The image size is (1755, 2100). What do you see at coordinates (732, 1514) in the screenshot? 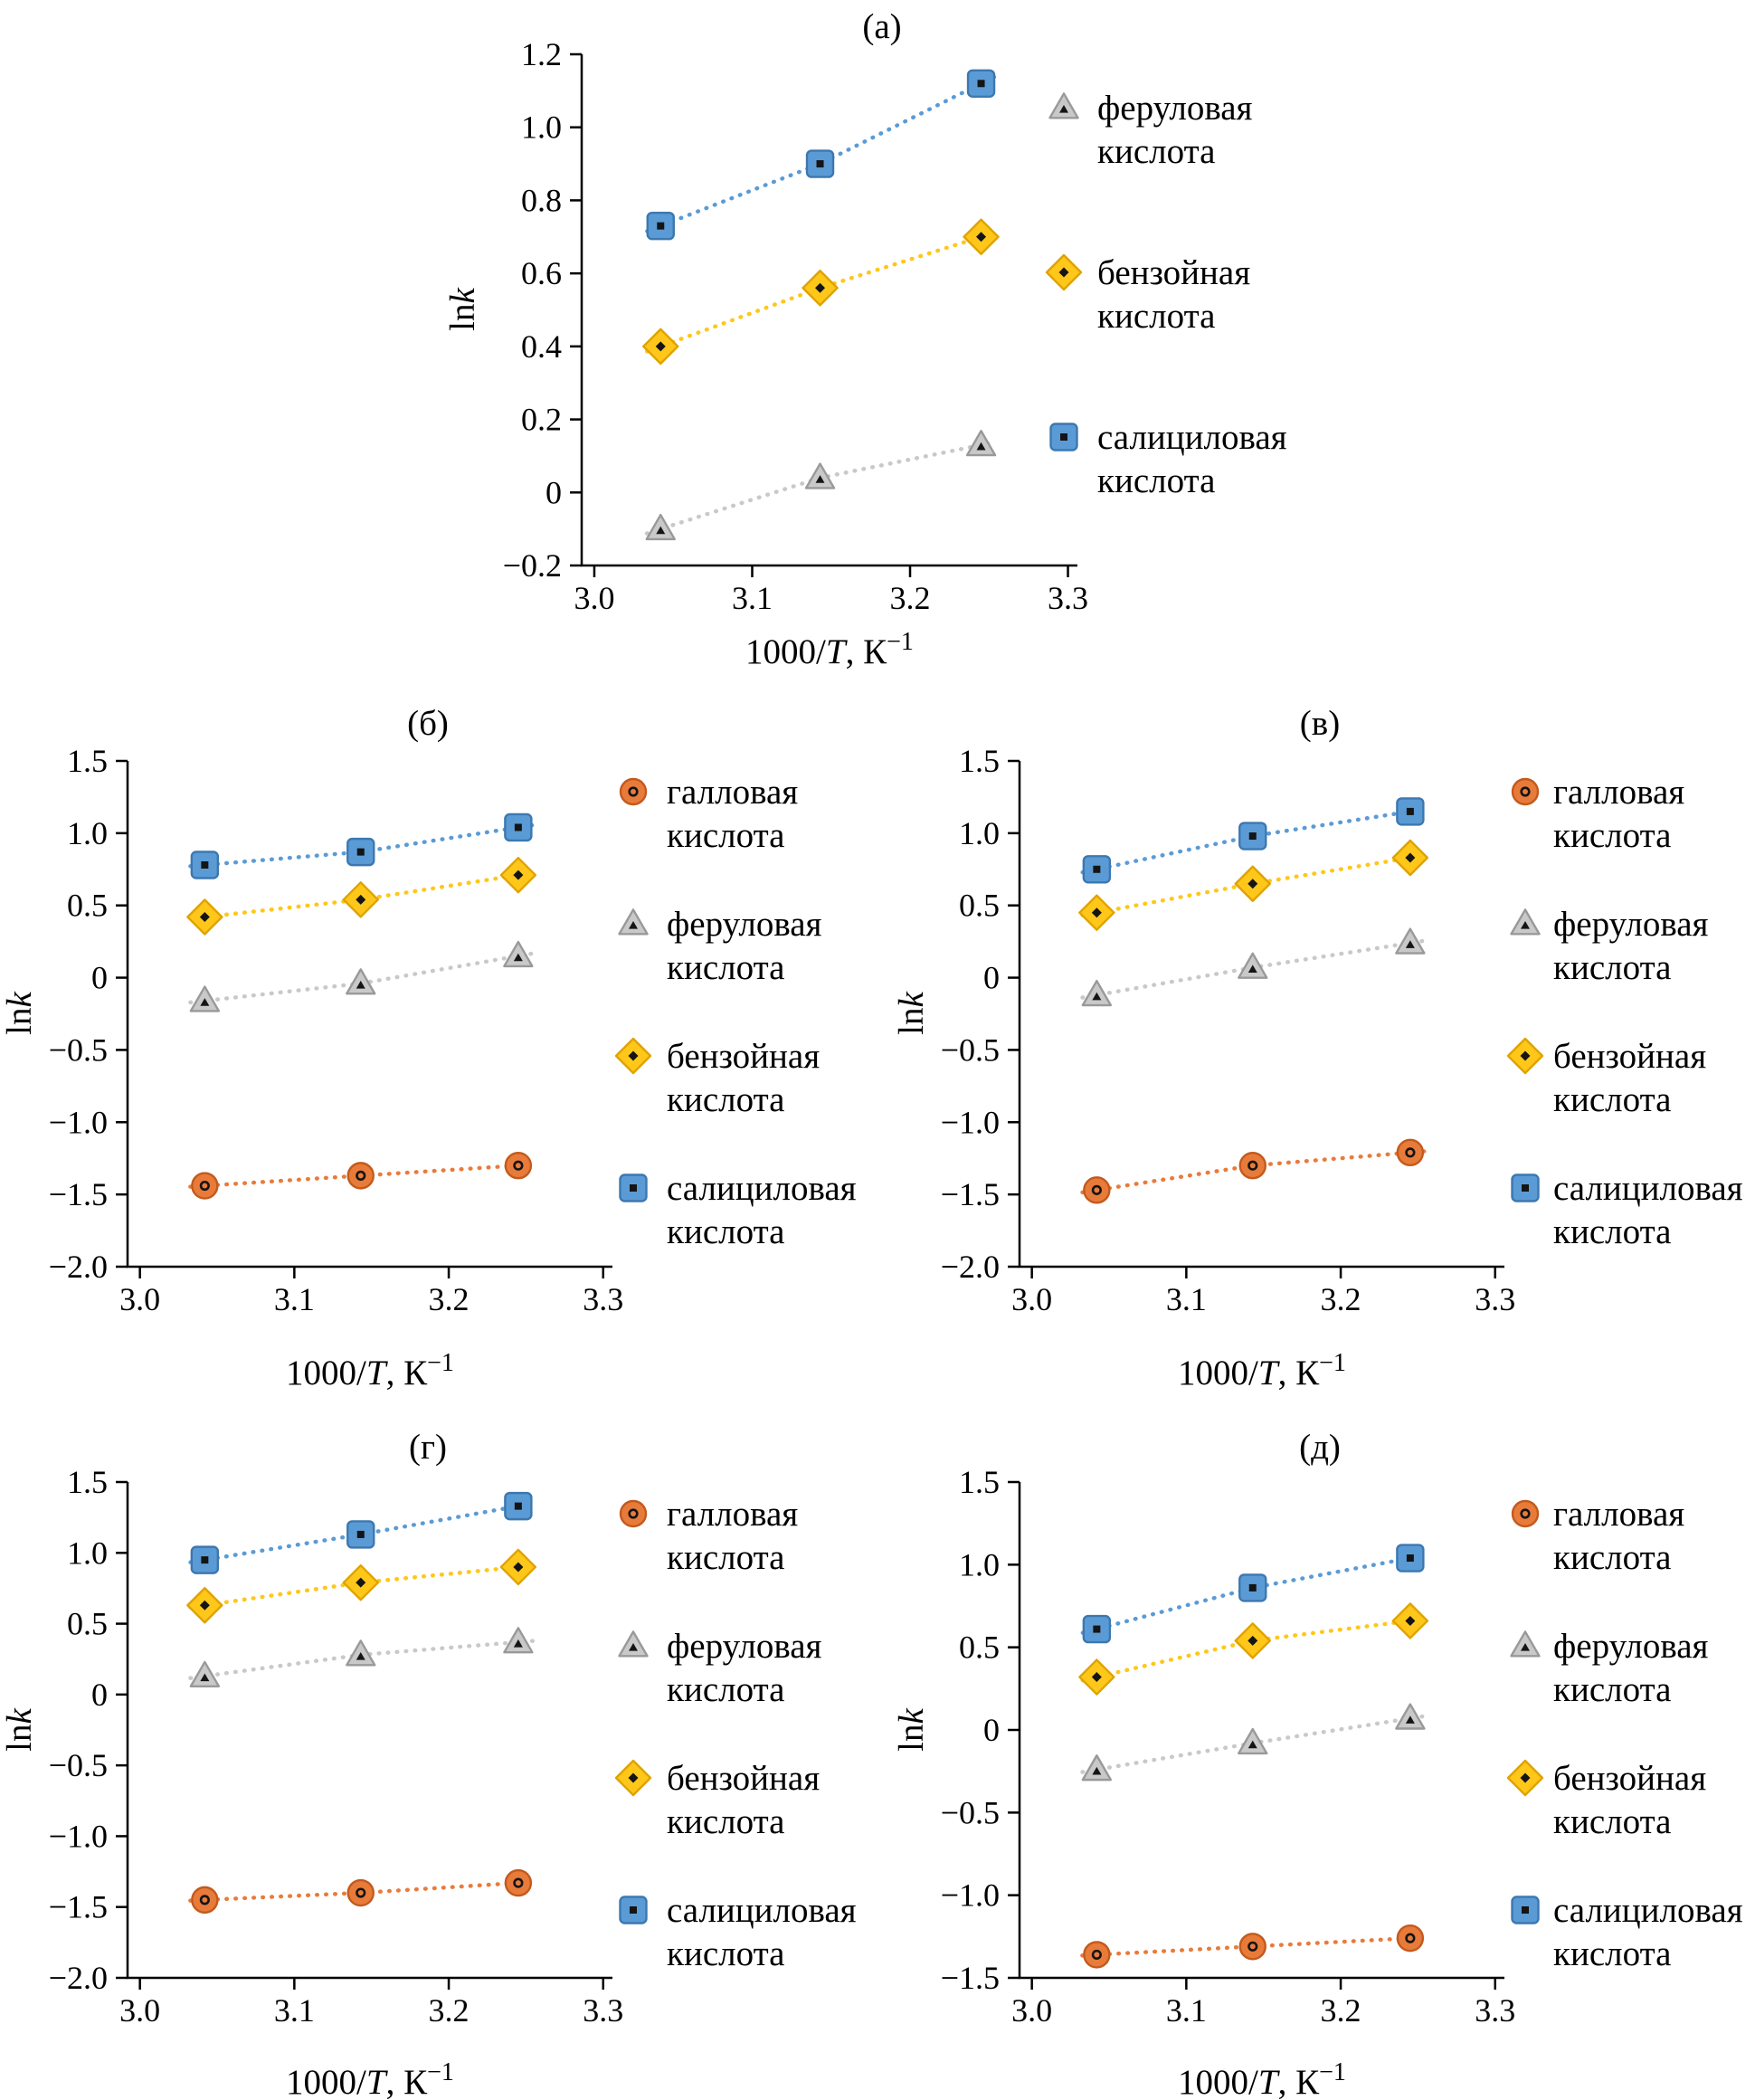
I see `legend-label-line1: галловая` at bounding box center [732, 1514].